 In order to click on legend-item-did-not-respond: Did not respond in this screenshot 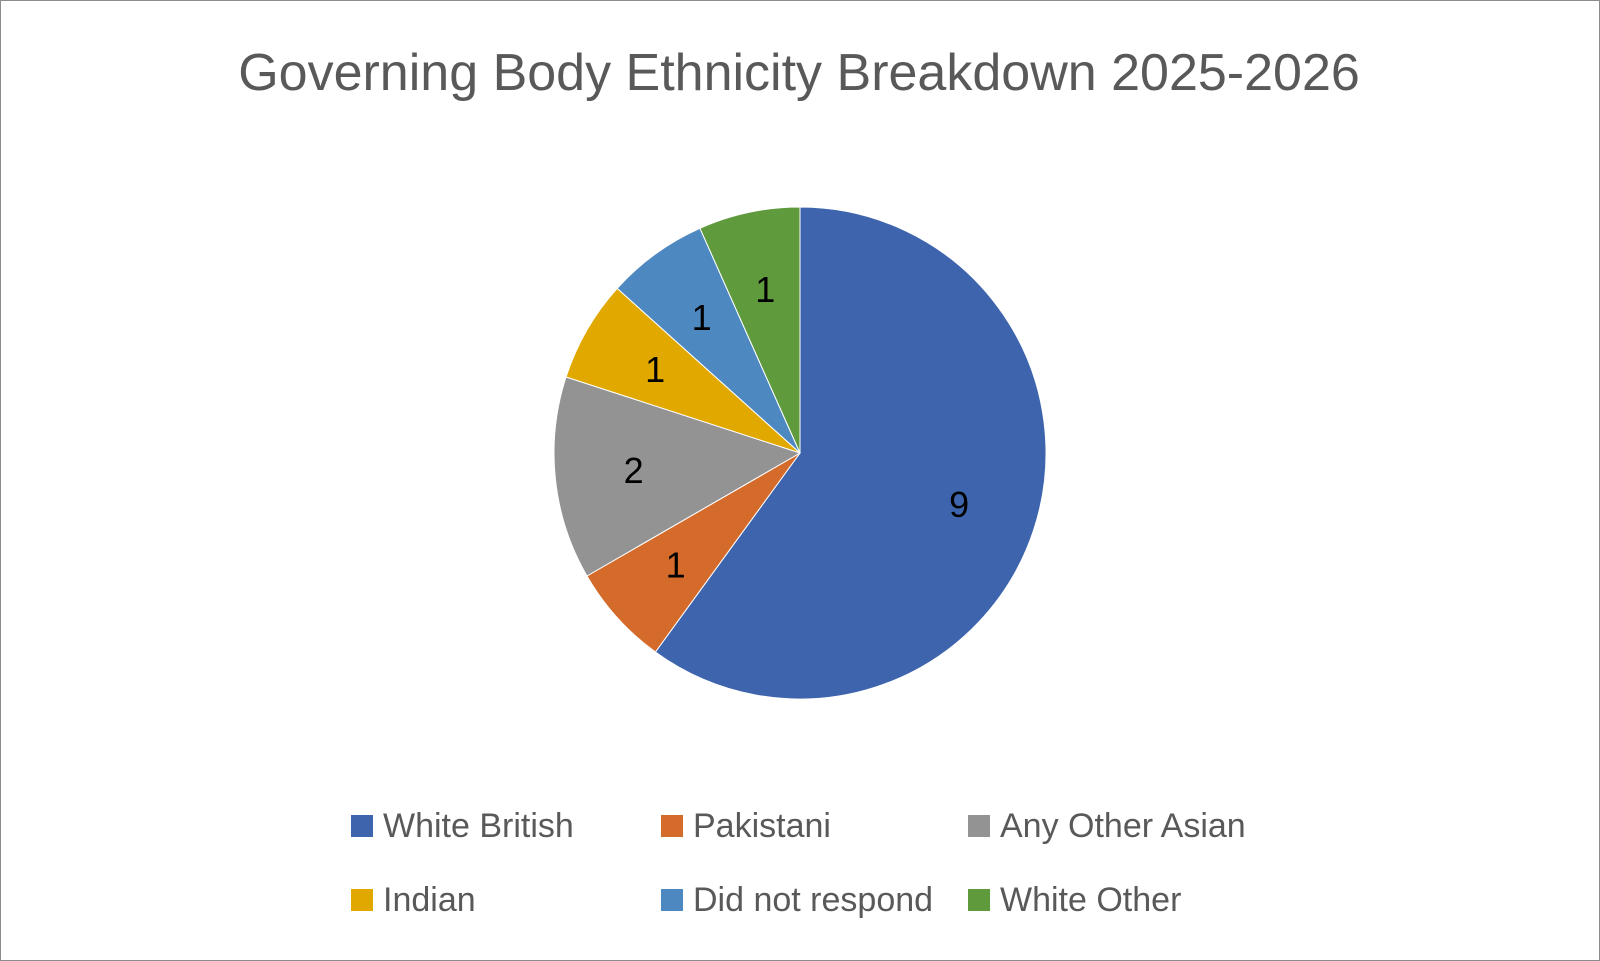, I will do `click(797, 900)`.